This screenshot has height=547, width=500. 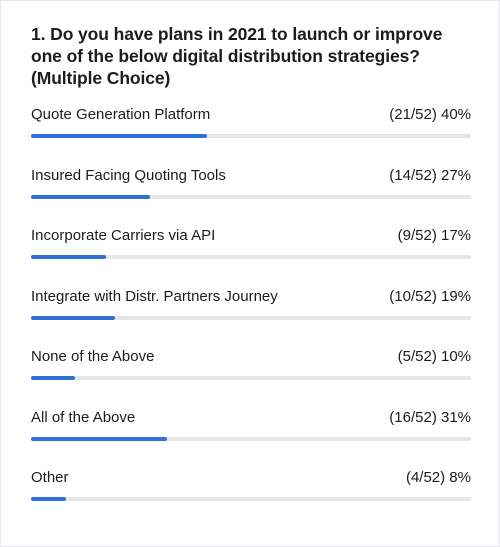 What do you see at coordinates (121, 114) in the screenshot?
I see `poll-option-label: Quote Generation Platform` at bounding box center [121, 114].